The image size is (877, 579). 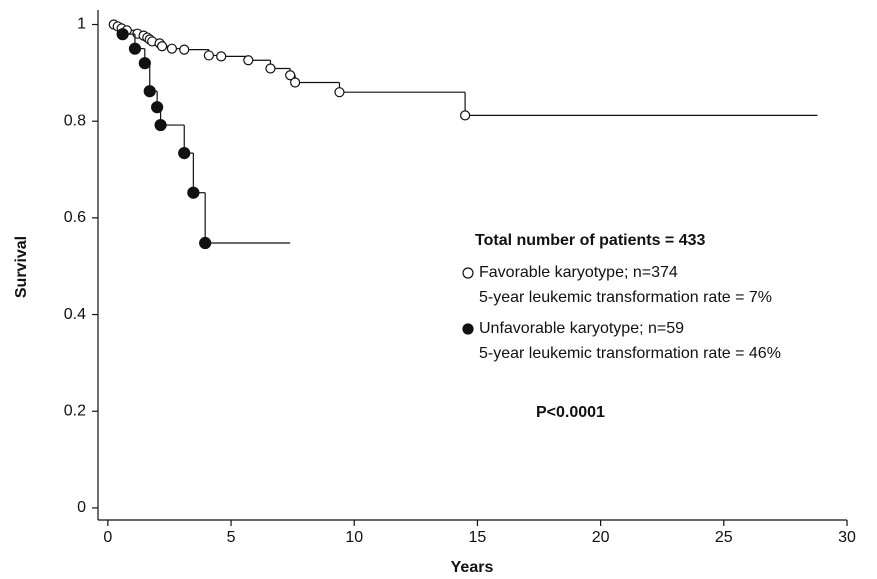 I want to click on x-tick-label: 0, so click(x=107, y=537).